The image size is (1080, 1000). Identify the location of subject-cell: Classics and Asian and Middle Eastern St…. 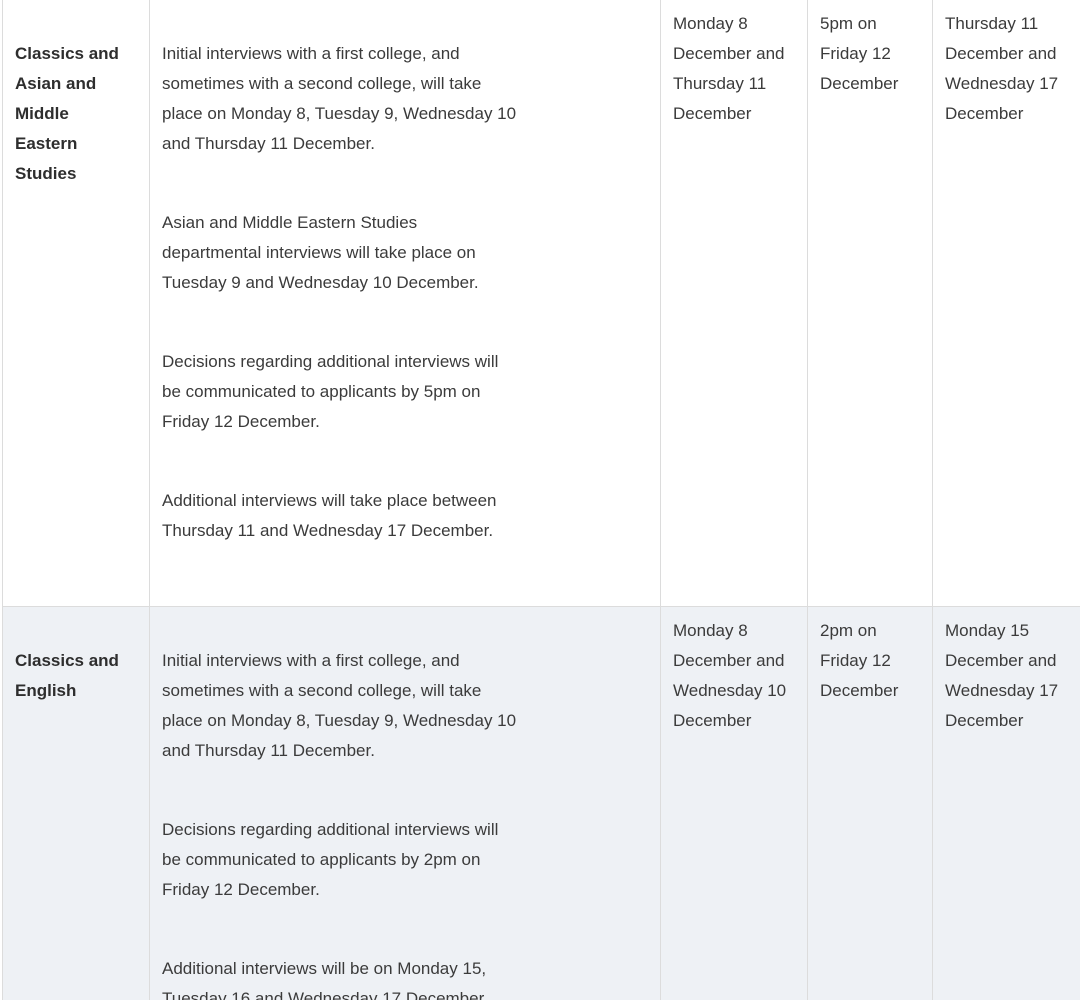
(76, 303).